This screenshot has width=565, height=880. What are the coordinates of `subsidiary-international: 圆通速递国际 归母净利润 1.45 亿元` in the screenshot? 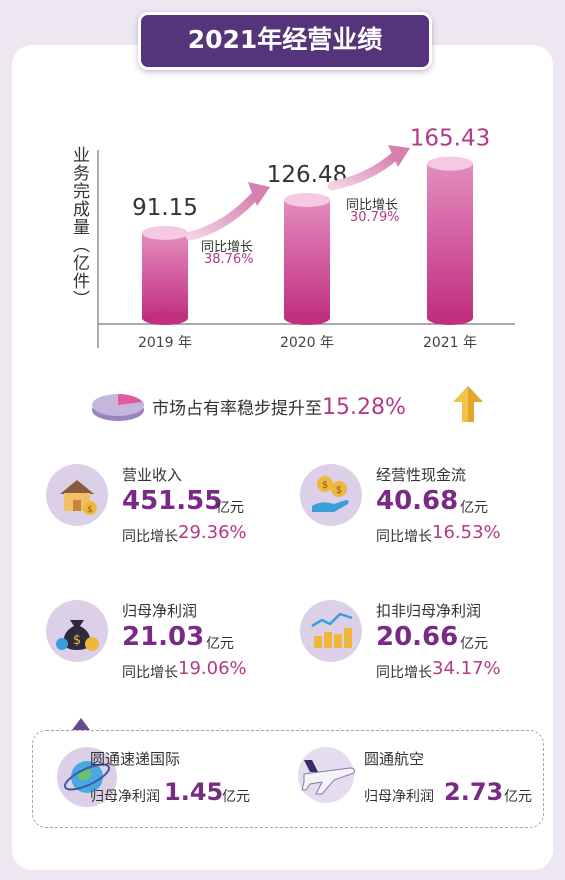 It's located at (176, 782).